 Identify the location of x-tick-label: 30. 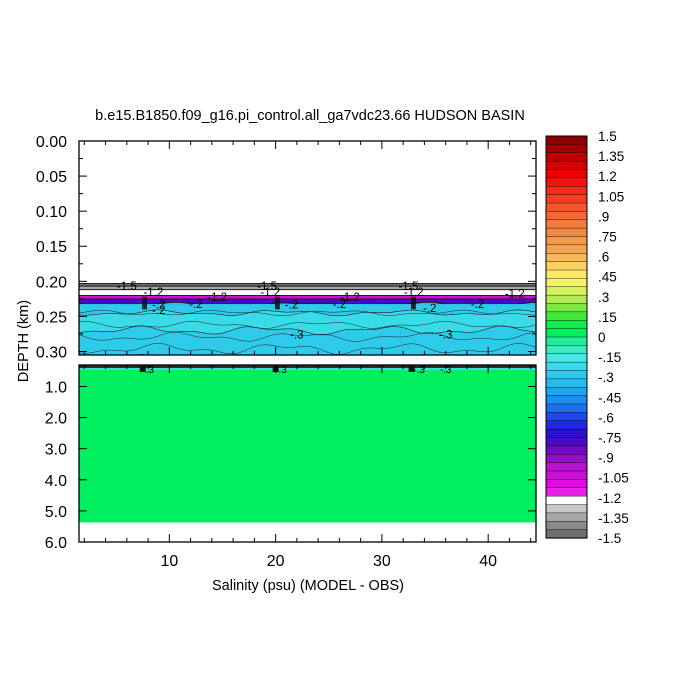
(382, 561).